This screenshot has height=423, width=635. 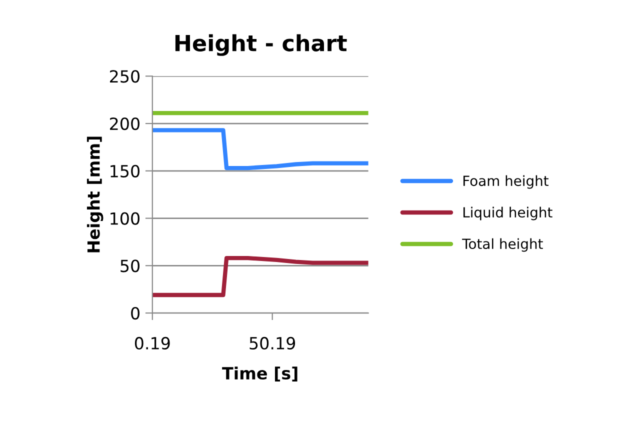 What do you see at coordinates (125, 76) in the screenshot?
I see `y-tick-label: 250` at bounding box center [125, 76].